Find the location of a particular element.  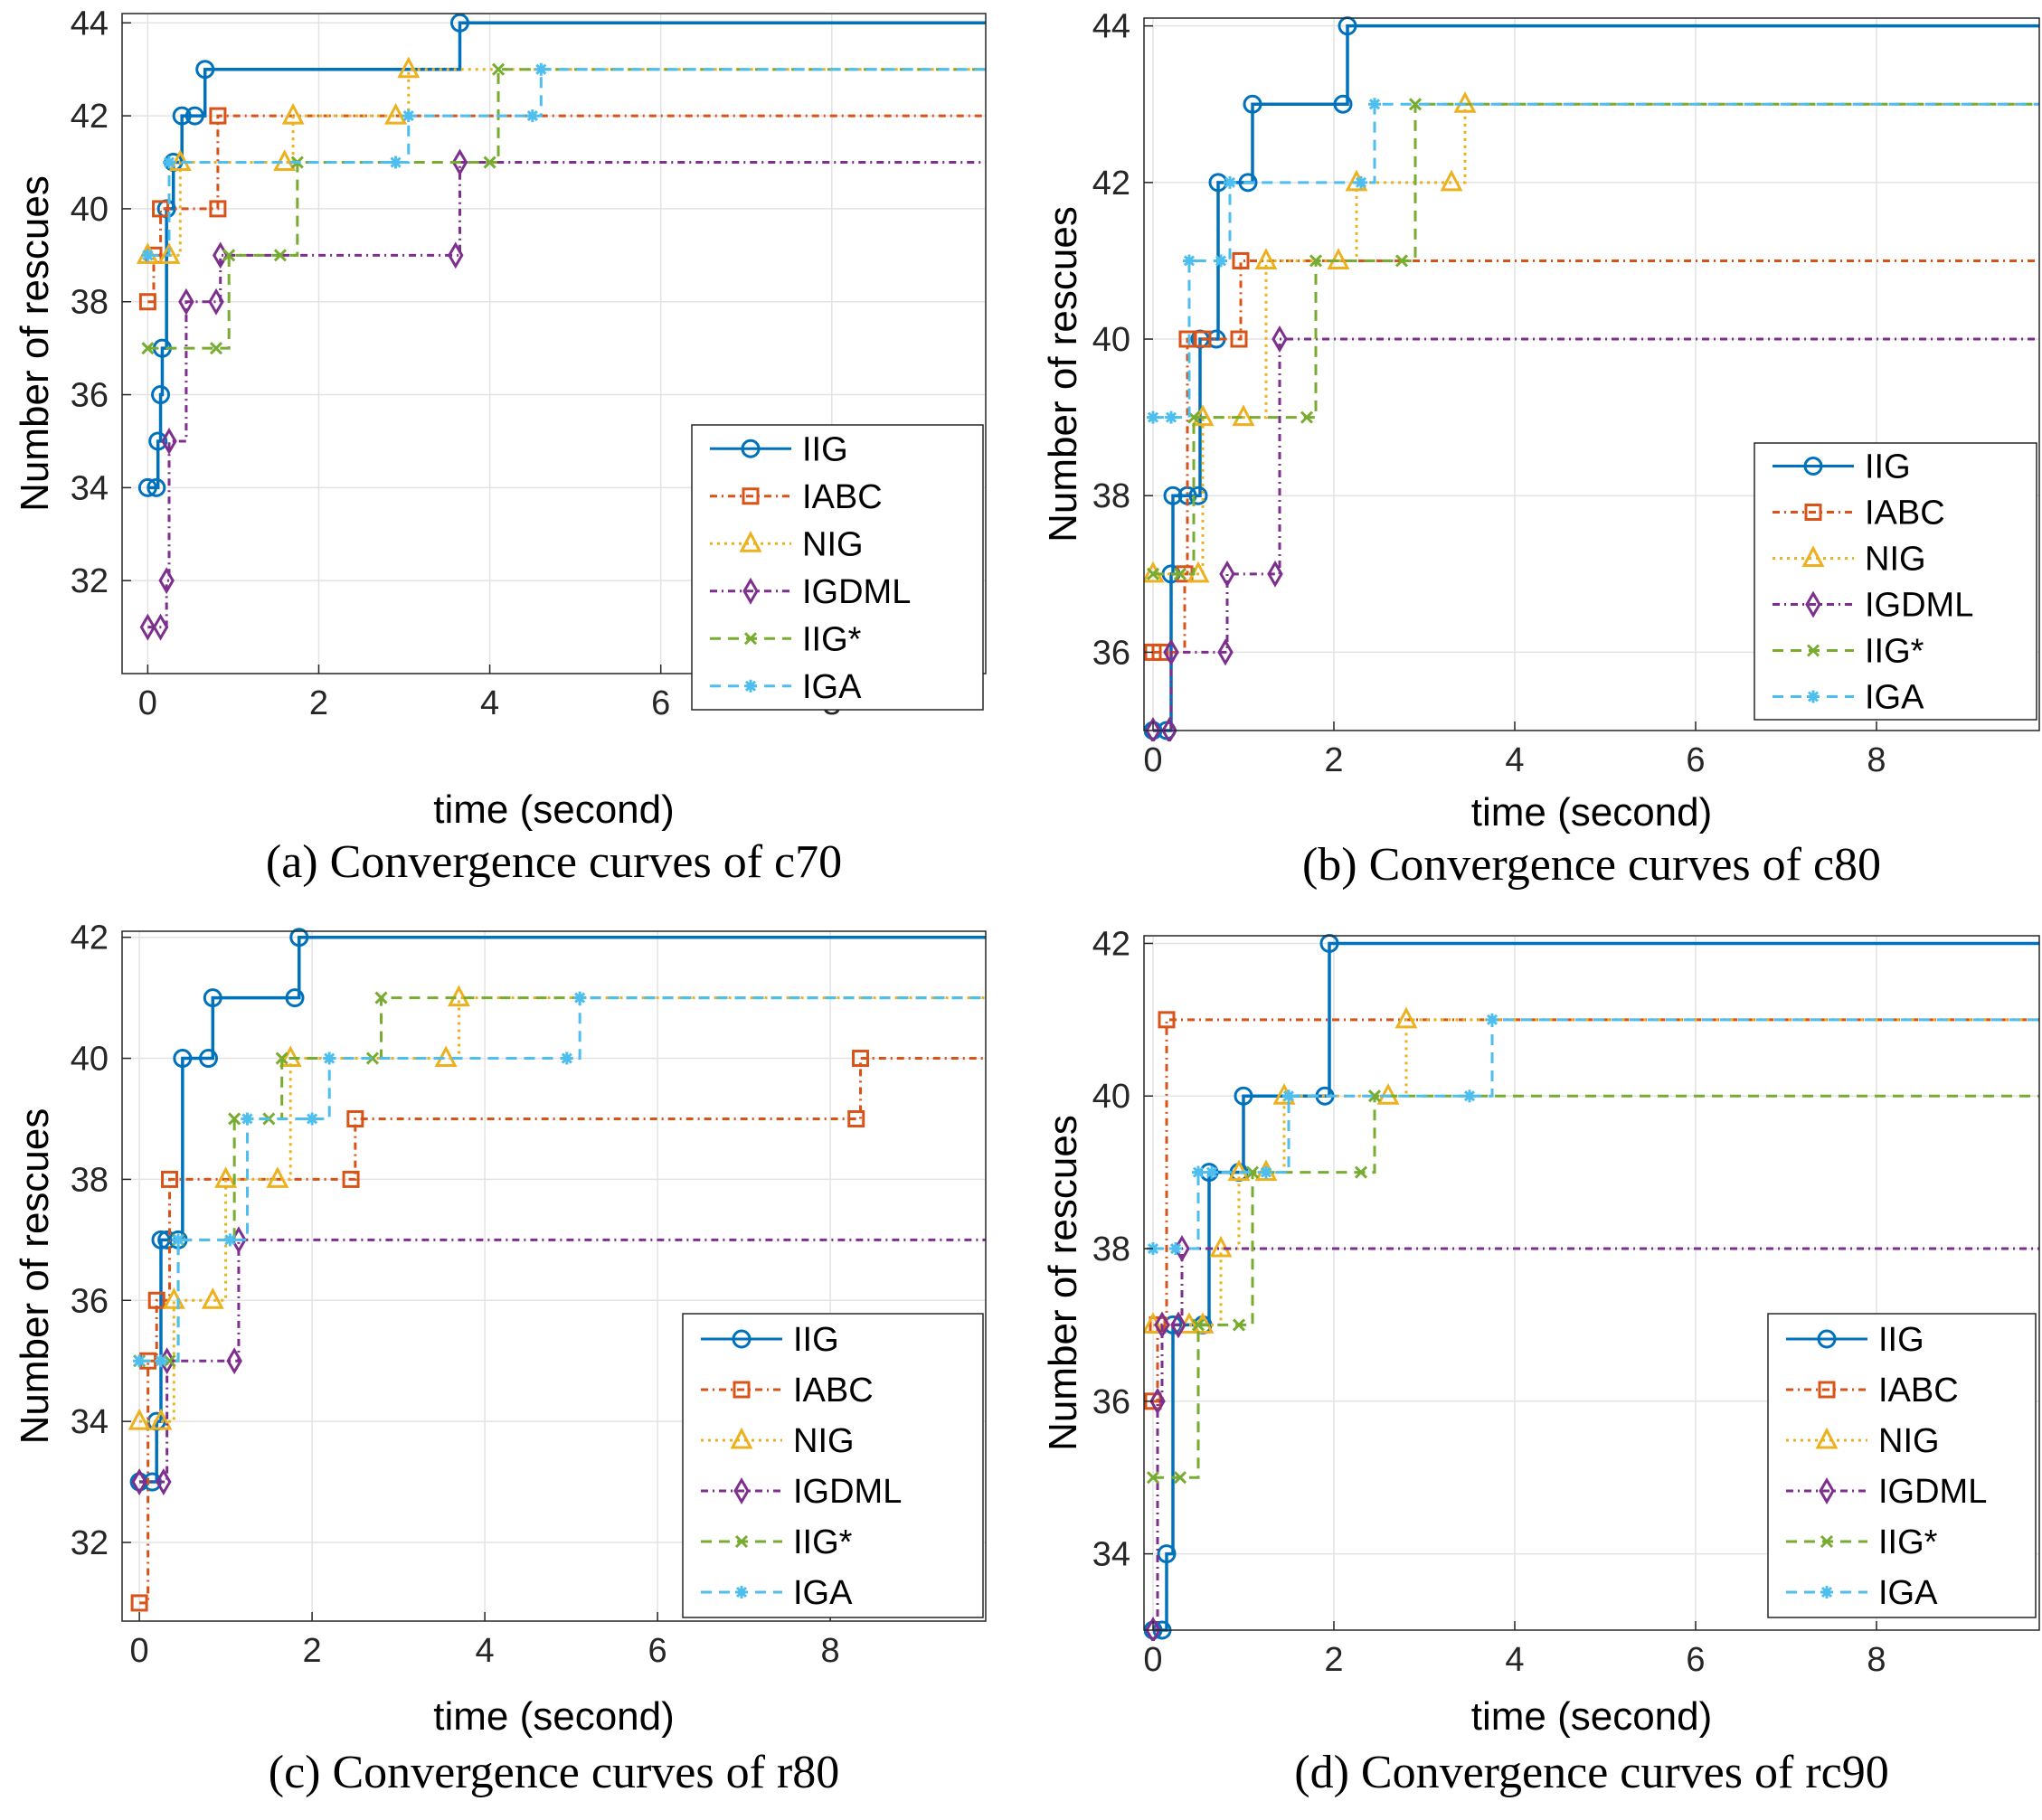

legend: IIG IABC NIG IGDML IIG* IGA is located at coordinates (1902, 1466).